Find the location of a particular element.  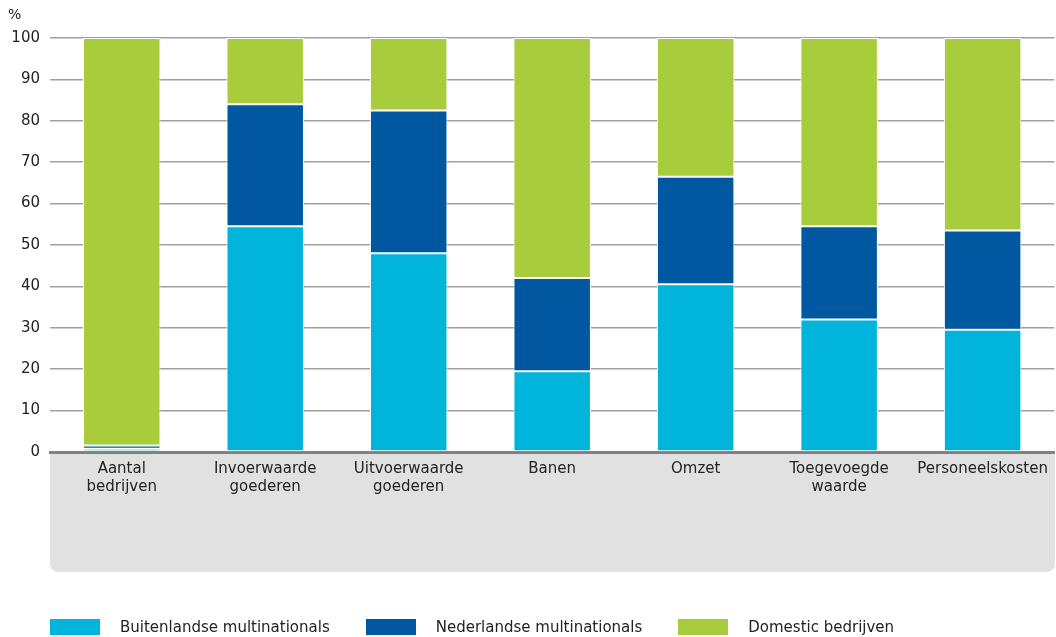

x-tick-label: Aantal bedrijven is located at coordinates (121, 476).